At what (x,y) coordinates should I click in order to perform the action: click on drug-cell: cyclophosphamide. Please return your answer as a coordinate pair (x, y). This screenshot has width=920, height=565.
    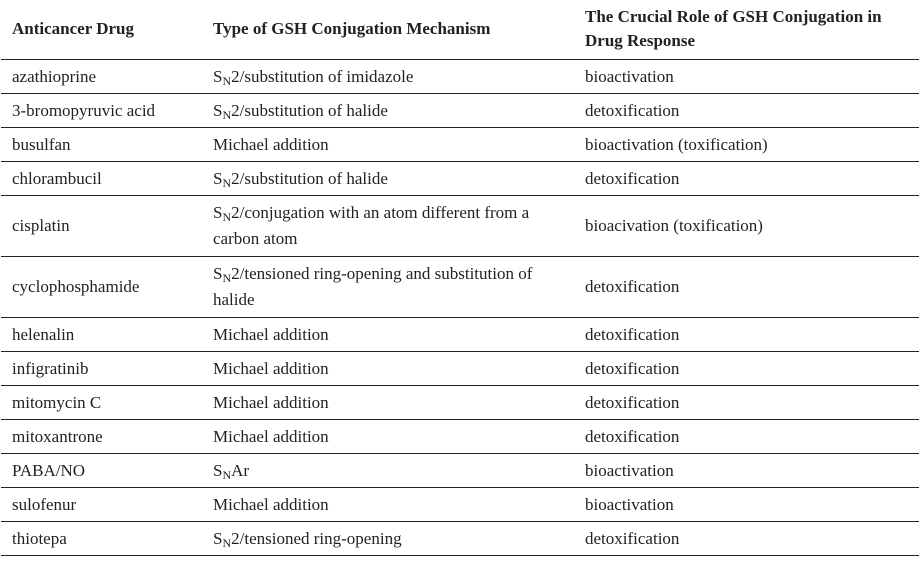
    Looking at the image, I should click on (101, 287).